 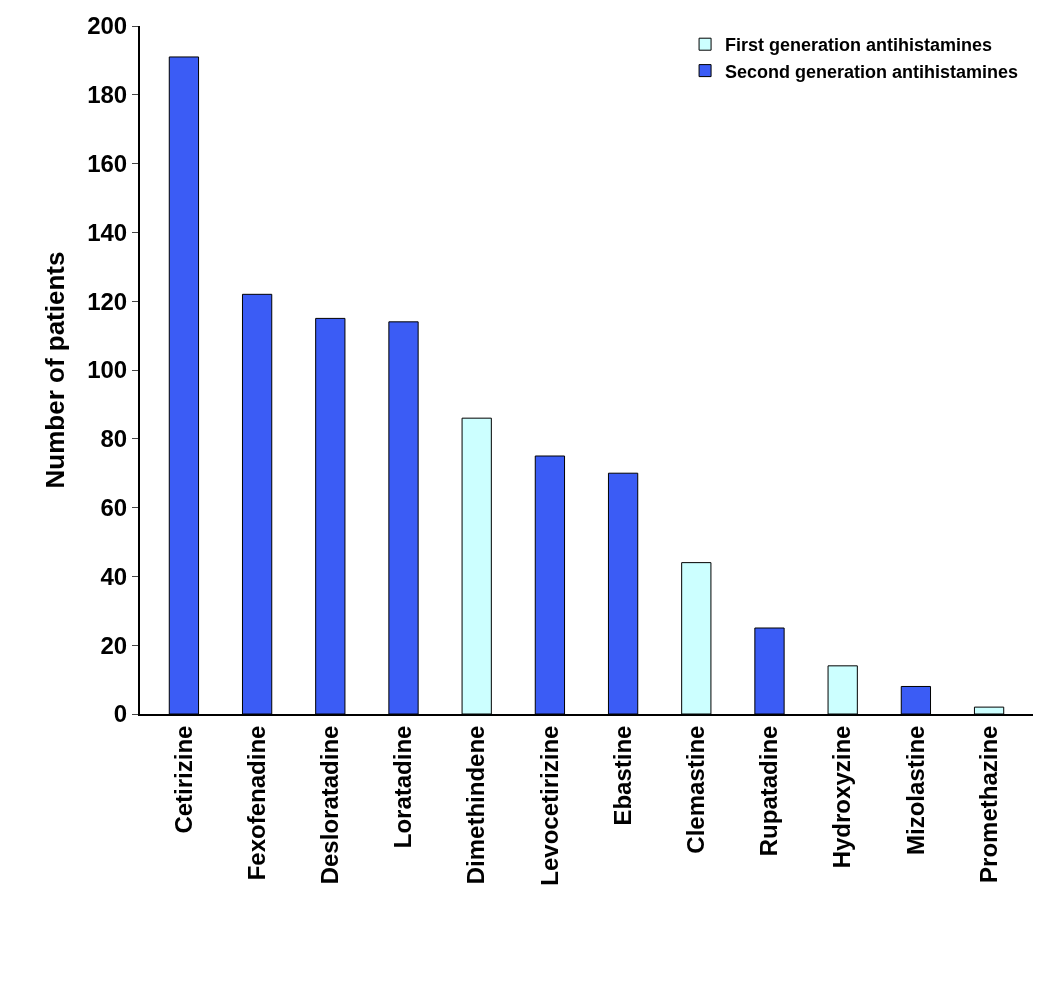 I want to click on x-tick-label: Fexofenadine, so click(x=256, y=803).